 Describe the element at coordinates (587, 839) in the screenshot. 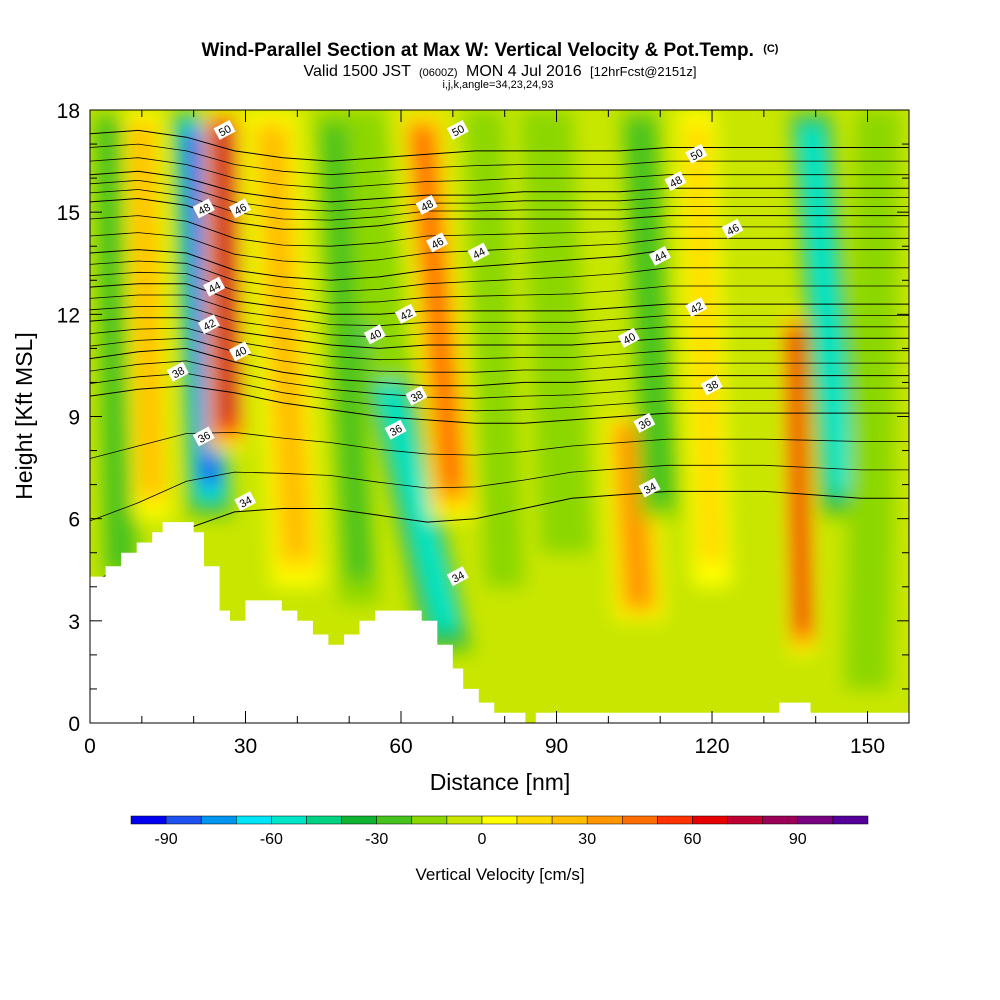

I see `colorbar-tick-label: 30` at that location.